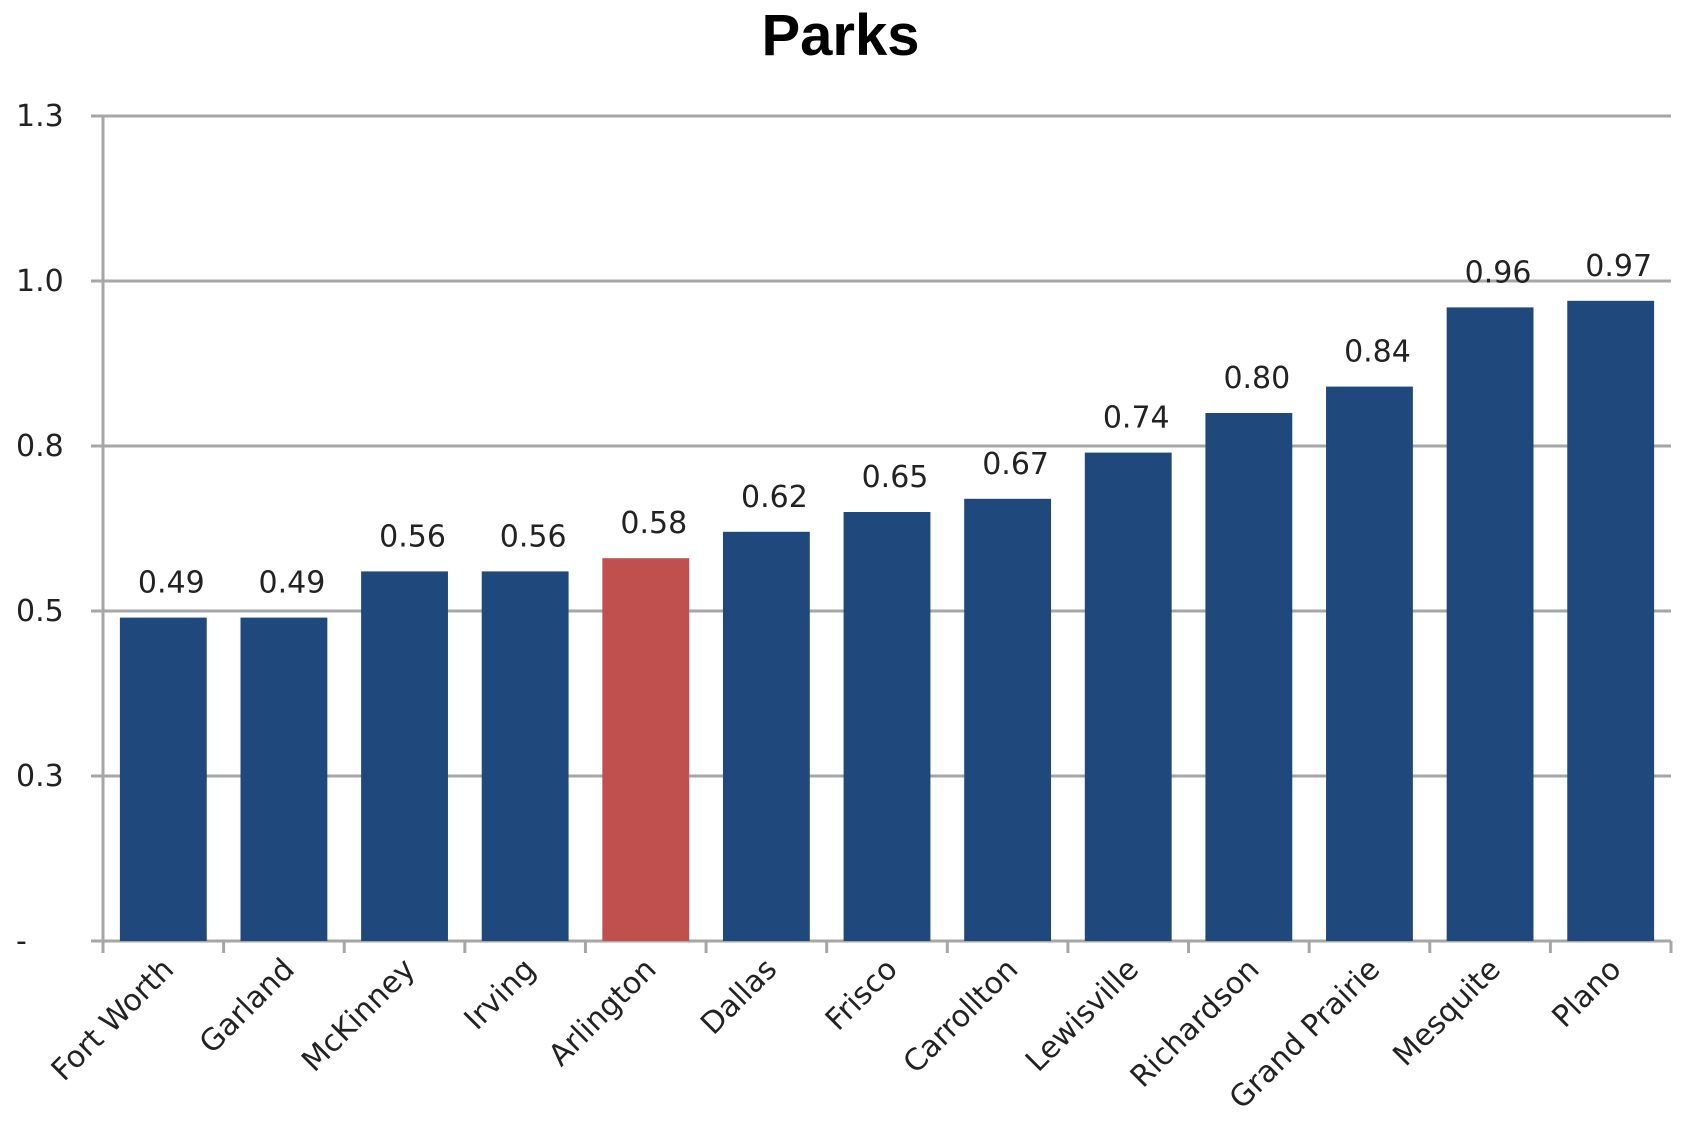 The width and height of the screenshot is (1681, 1123). Describe the element at coordinates (1082, 1015) in the screenshot. I see `x-tick-label: Lewisville` at that location.